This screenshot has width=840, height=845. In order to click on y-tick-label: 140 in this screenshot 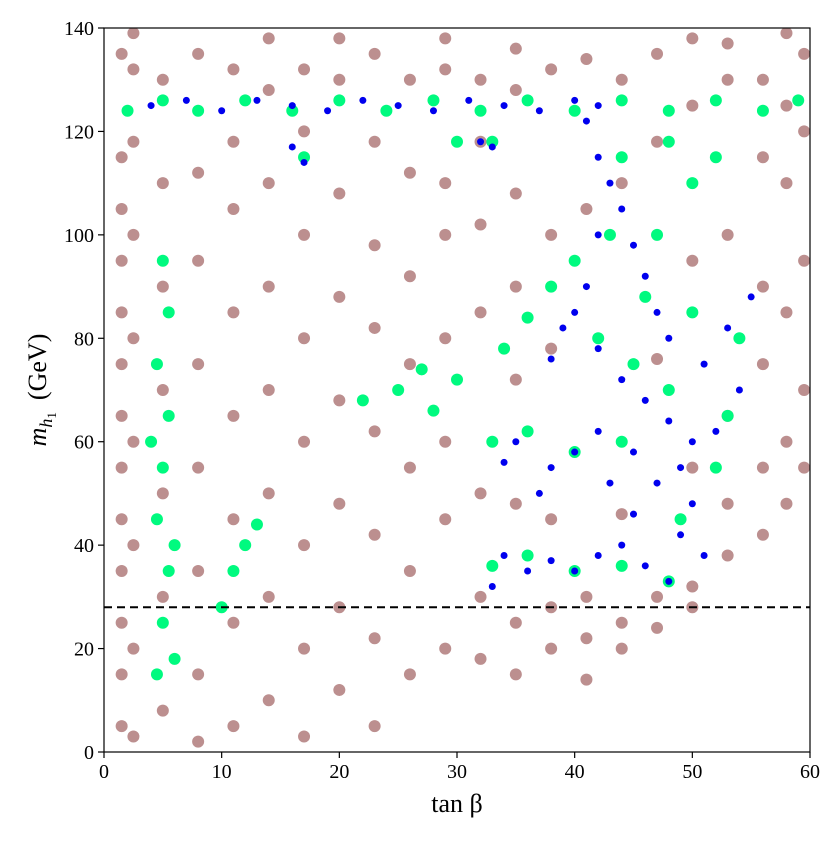, I will do `click(79, 29)`.